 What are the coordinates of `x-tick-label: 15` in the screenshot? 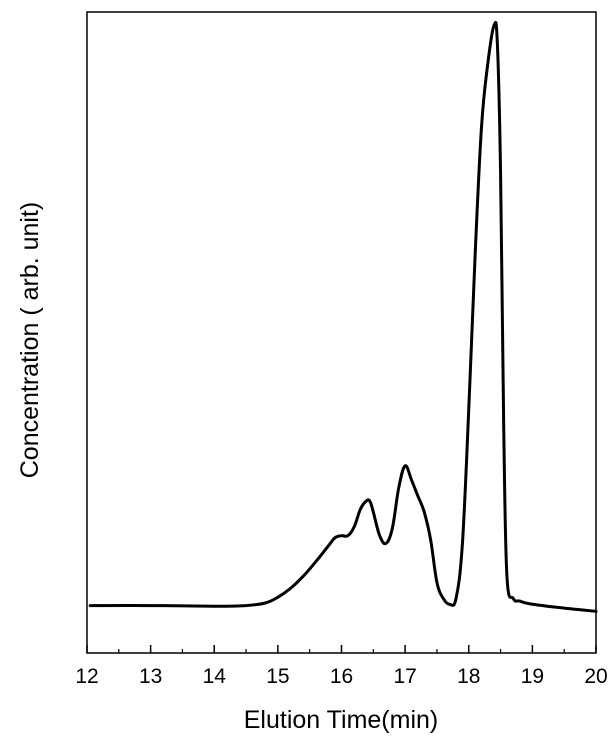 It's located at (277, 676).